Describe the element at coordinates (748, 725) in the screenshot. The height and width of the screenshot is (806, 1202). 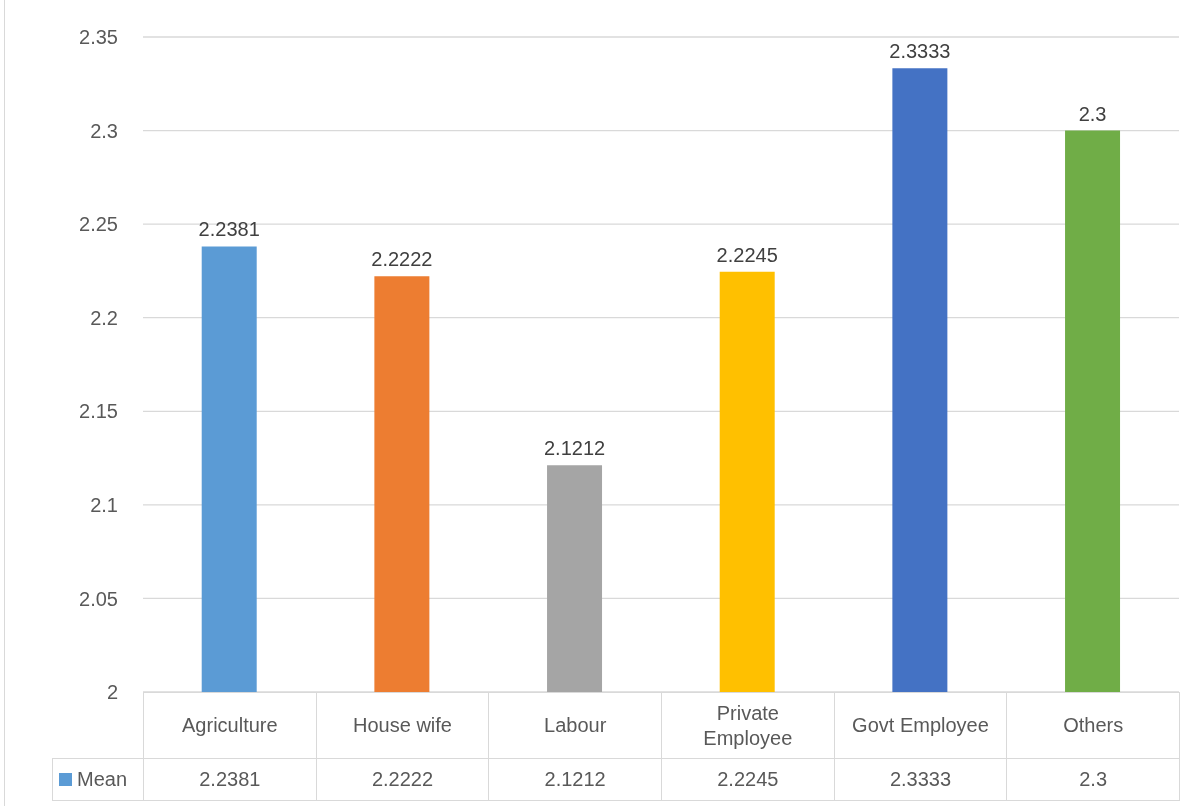
I see `x-tick-label: Private Employee` at that location.